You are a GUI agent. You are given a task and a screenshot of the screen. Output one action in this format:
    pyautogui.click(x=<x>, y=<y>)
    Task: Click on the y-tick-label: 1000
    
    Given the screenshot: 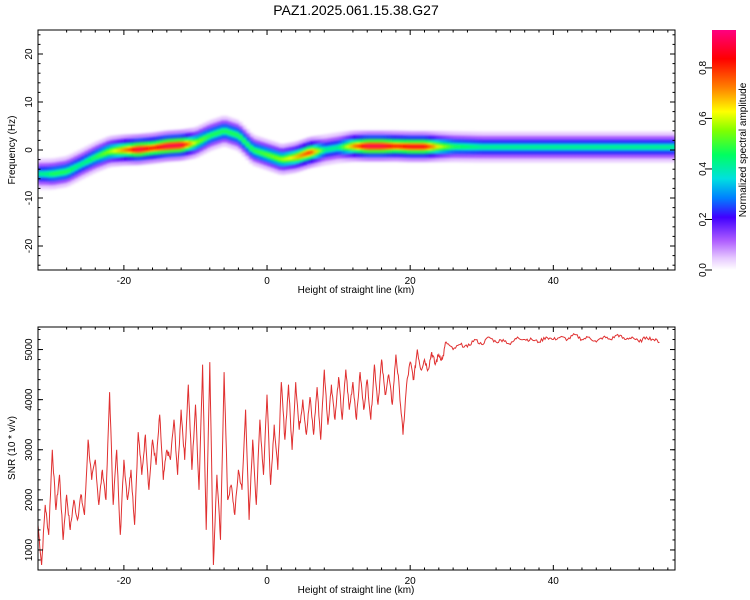 What is the action you would take?
    pyautogui.click(x=29, y=549)
    